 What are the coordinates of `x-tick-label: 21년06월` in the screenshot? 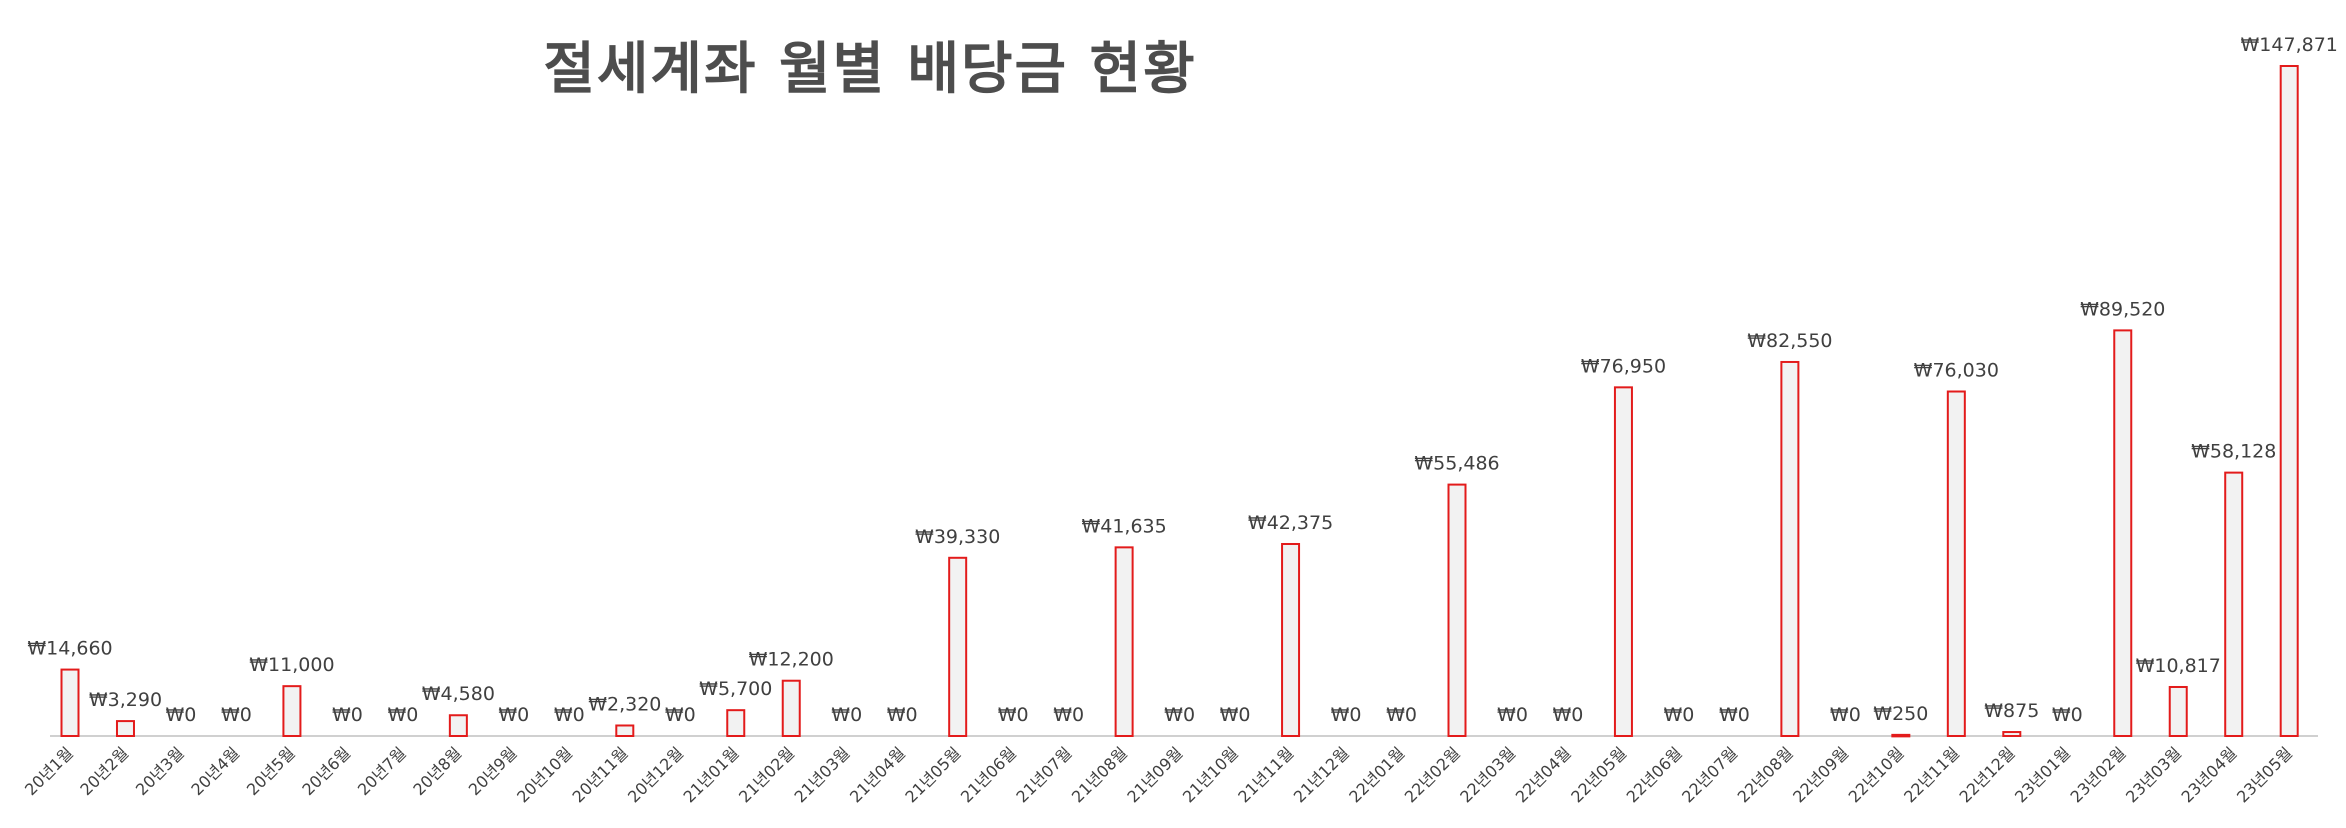 It's located at (988, 774).